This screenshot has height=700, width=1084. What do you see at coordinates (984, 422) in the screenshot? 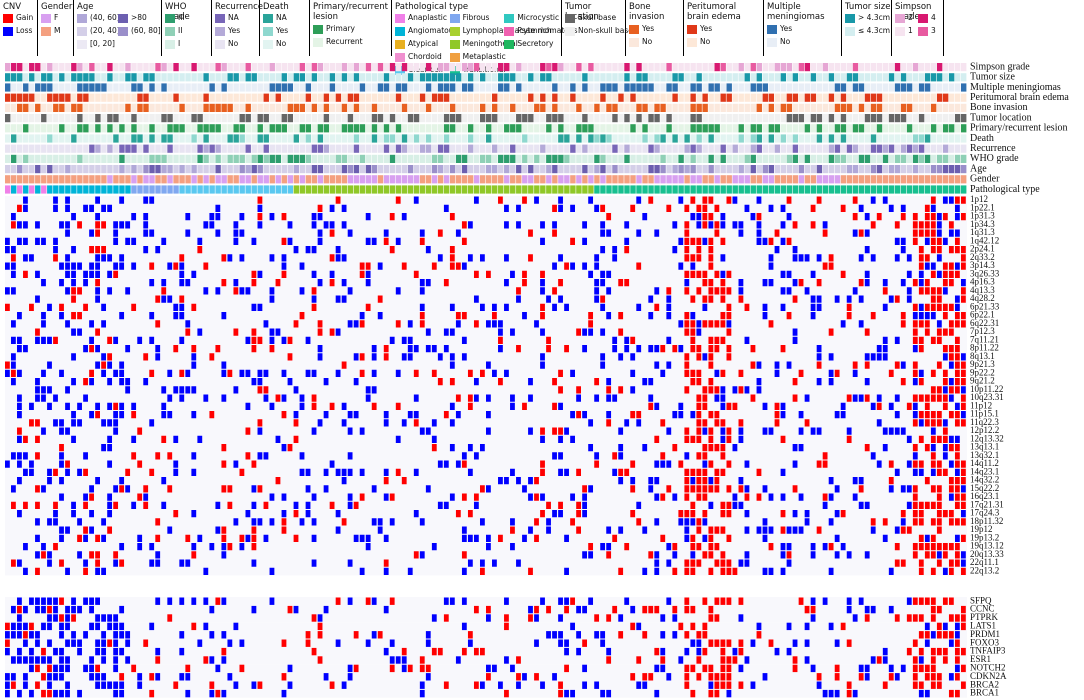
I see `cytoband-label: 11q22.3` at bounding box center [984, 422].